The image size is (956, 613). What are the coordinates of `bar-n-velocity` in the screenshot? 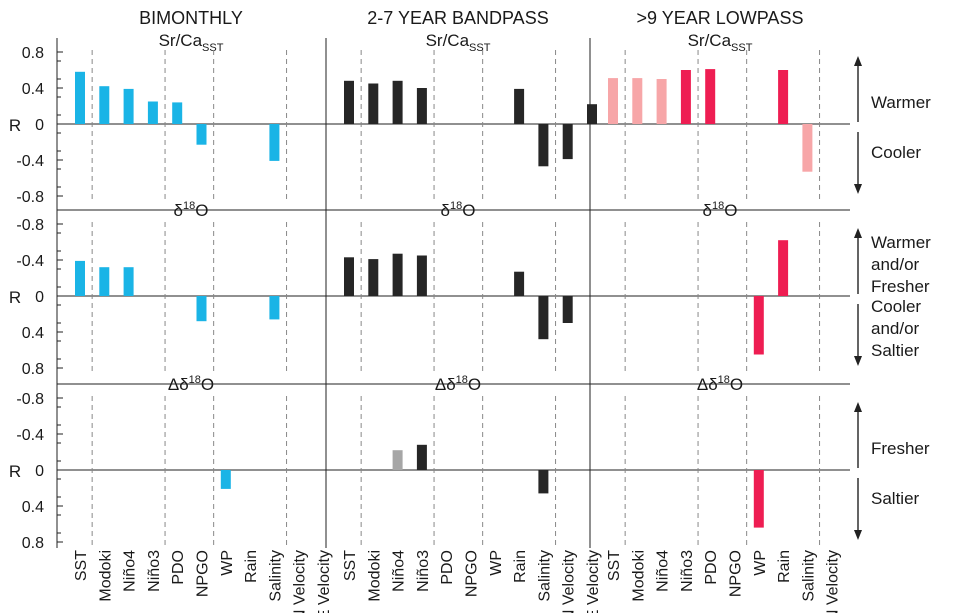 It's located at (567, 309).